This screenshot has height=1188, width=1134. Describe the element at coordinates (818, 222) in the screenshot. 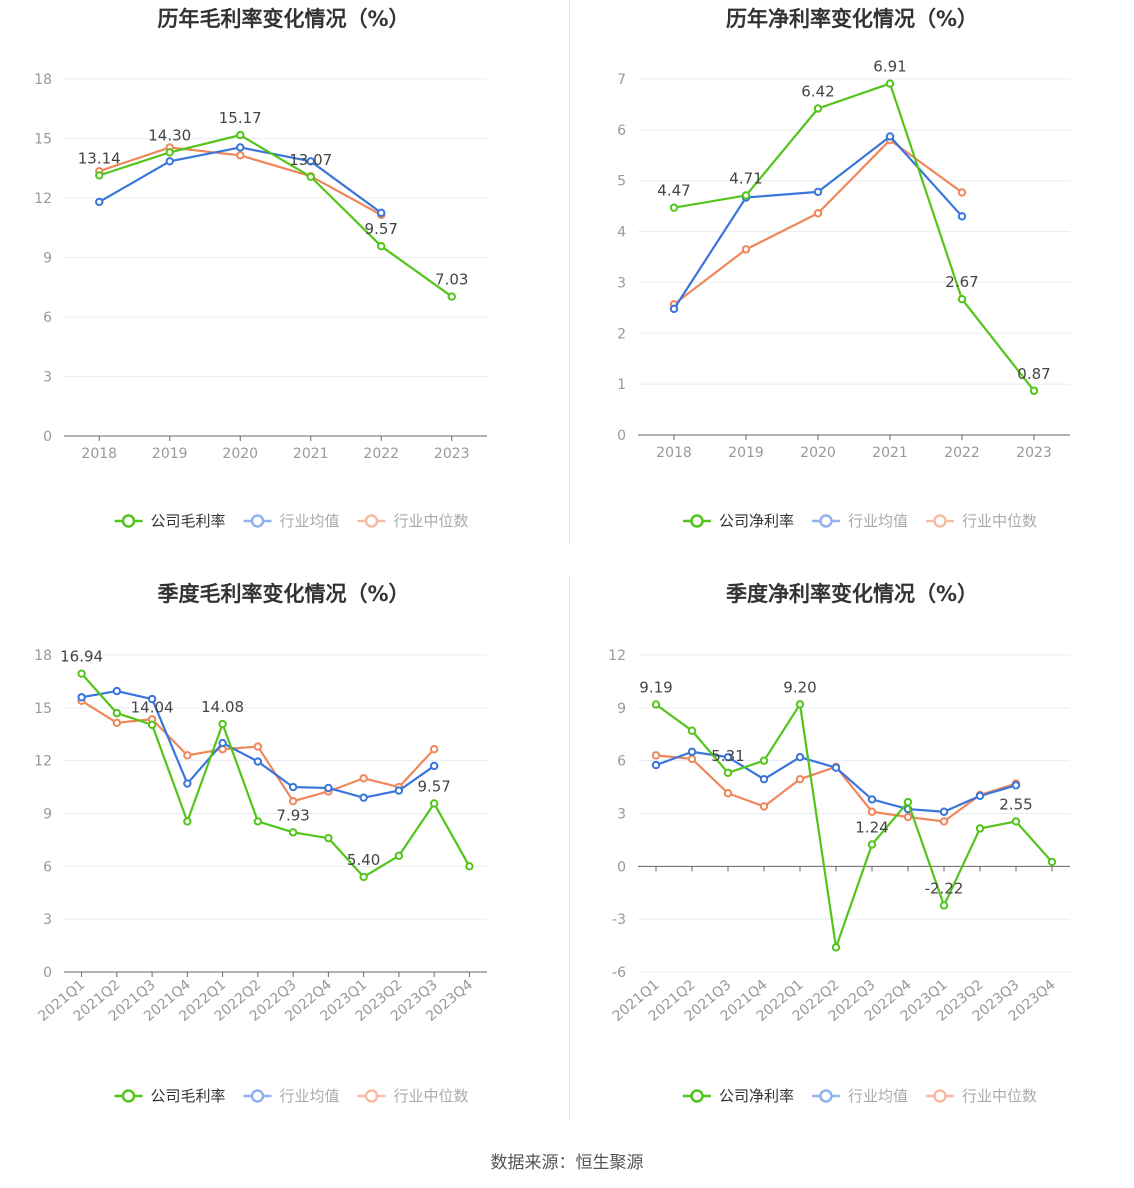

I see `series-line-industry_median` at that location.